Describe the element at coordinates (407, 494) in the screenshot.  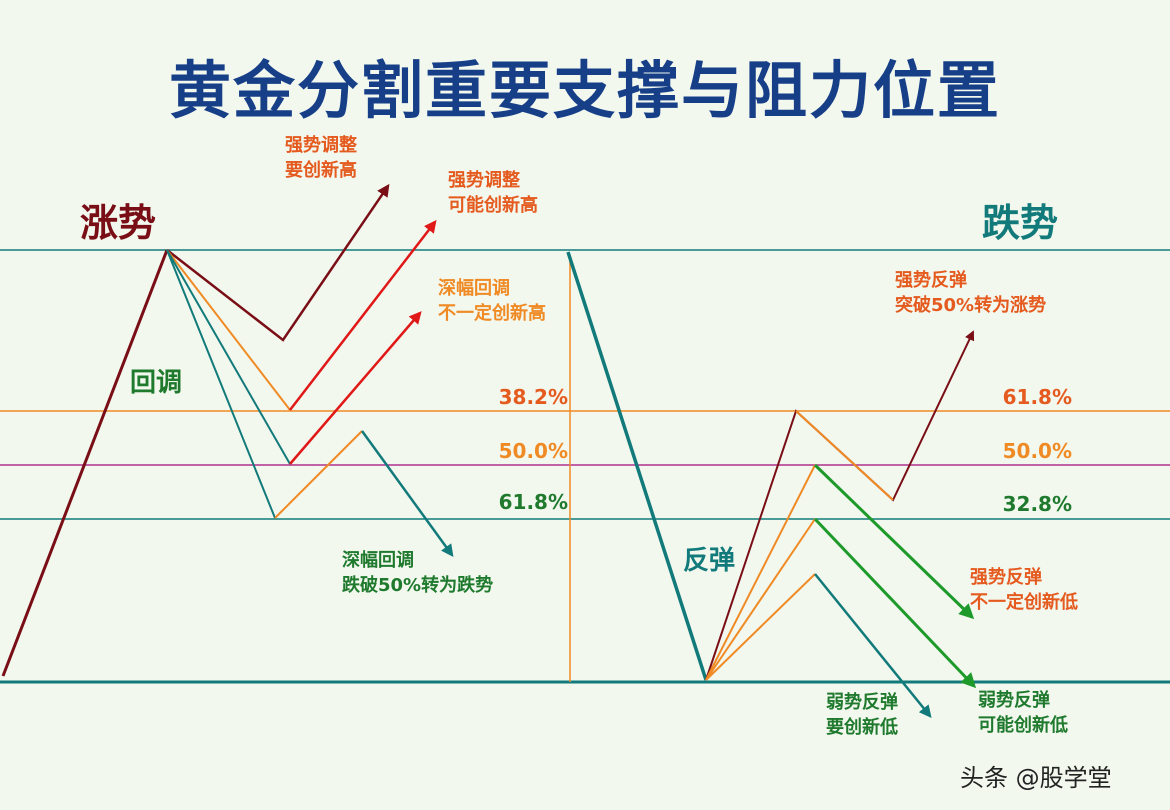
I see `pullback-path-4-break` at that location.